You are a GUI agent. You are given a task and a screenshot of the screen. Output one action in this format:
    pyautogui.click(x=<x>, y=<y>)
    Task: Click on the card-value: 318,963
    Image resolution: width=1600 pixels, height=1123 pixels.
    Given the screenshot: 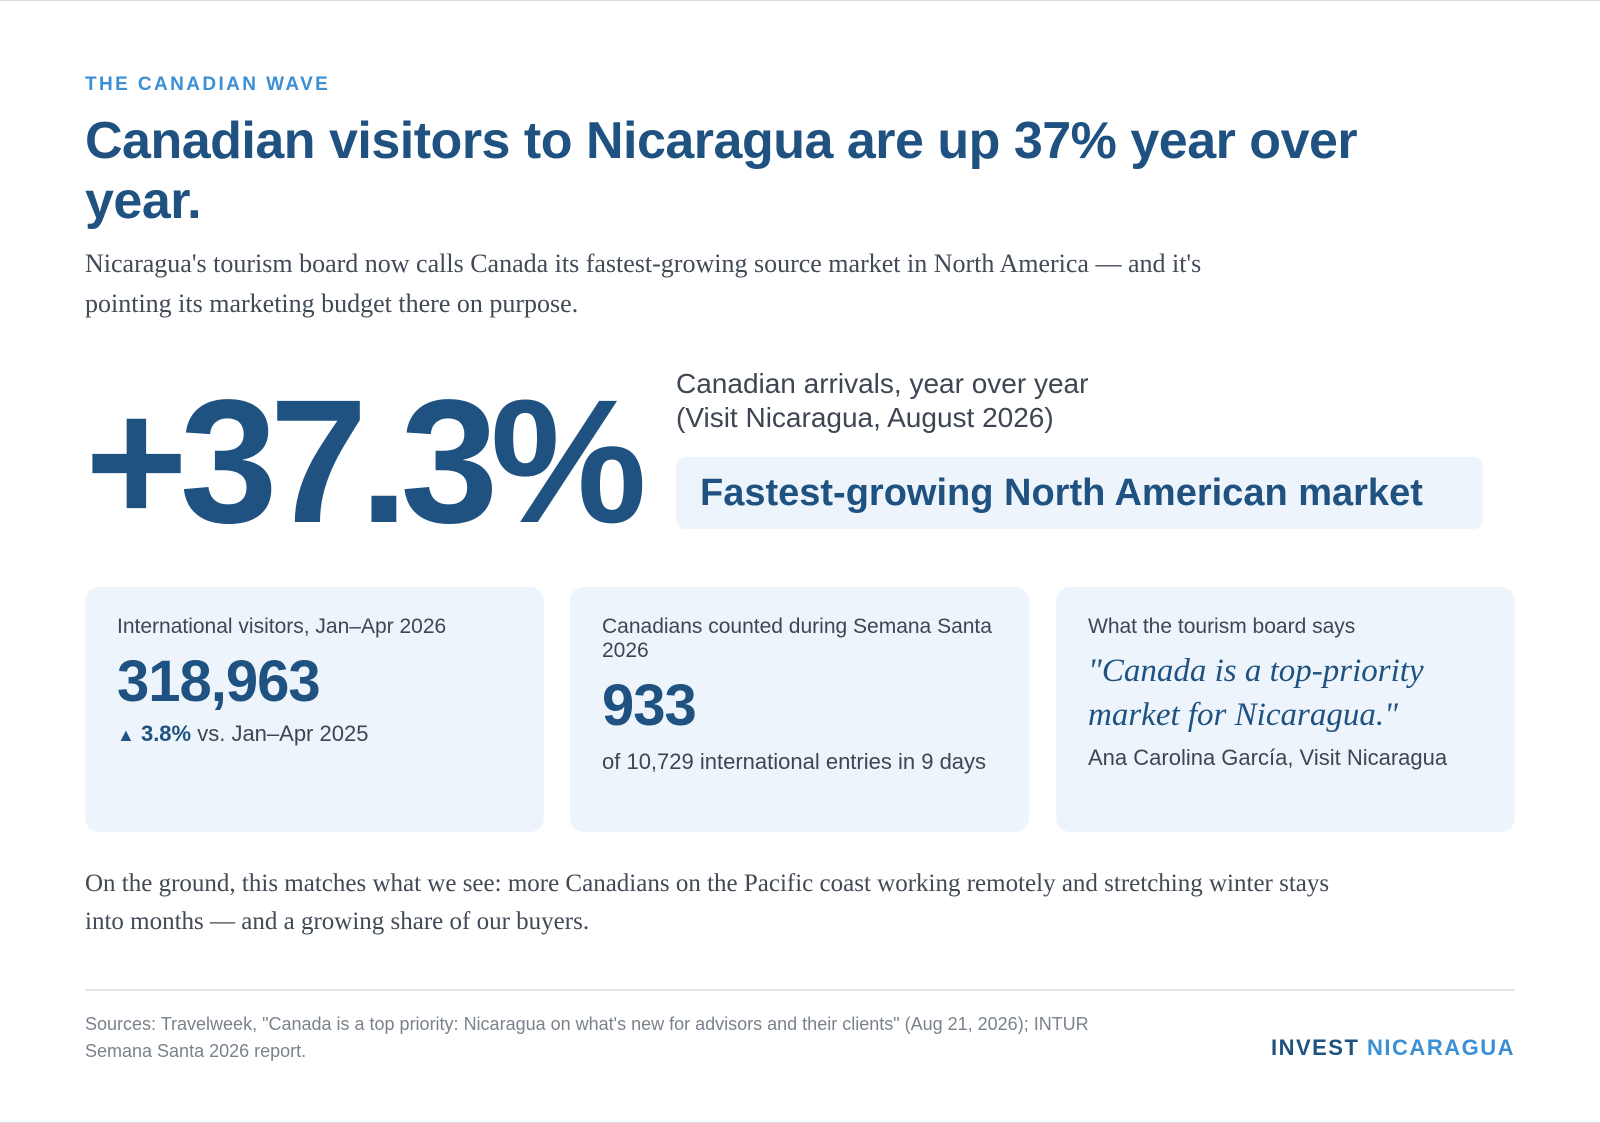 What is the action you would take?
    pyautogui.click(x=219, y=681)
    